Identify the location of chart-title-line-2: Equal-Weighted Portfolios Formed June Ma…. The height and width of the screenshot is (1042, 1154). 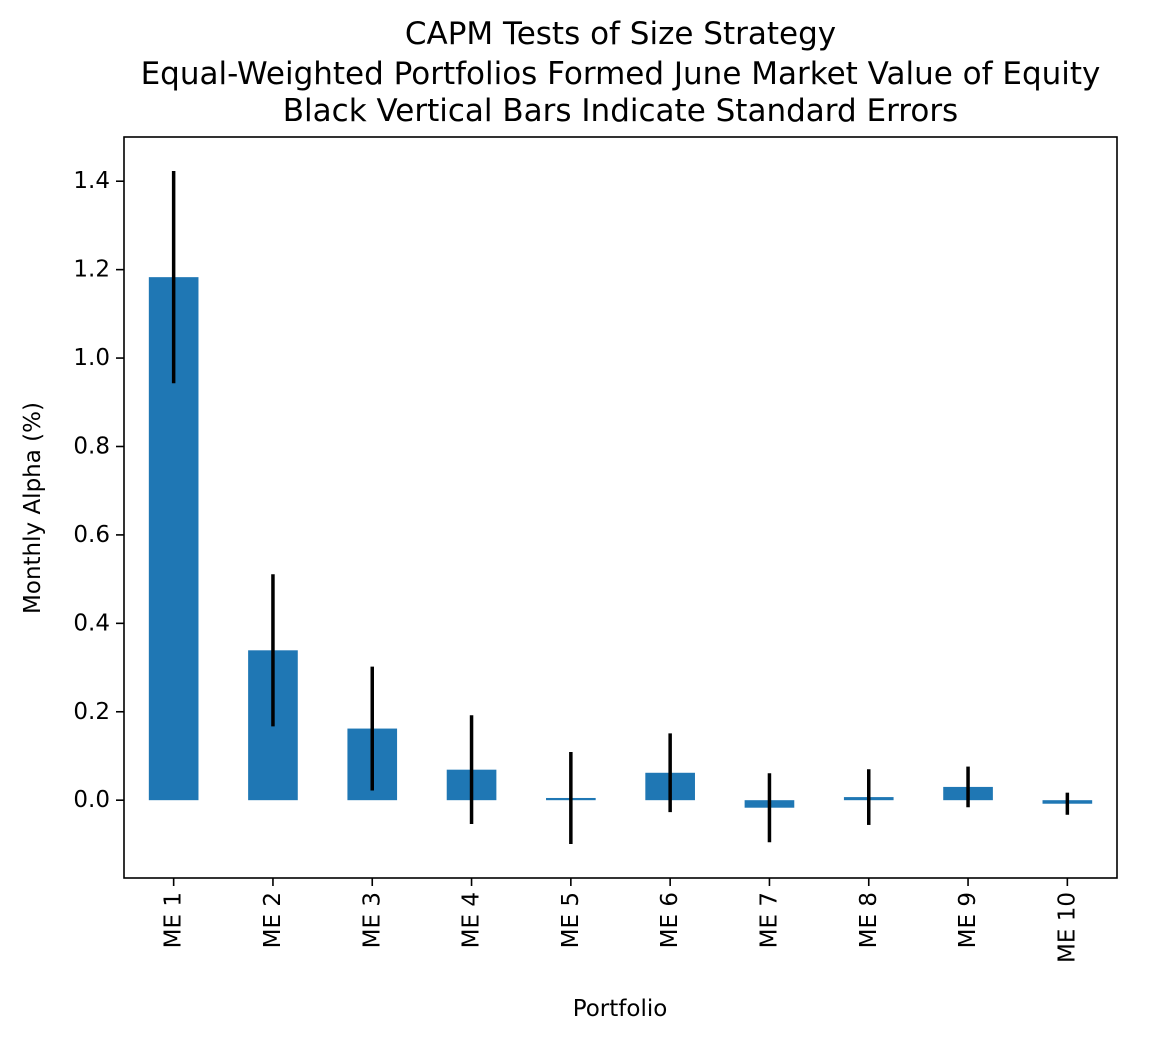
(620, 74).